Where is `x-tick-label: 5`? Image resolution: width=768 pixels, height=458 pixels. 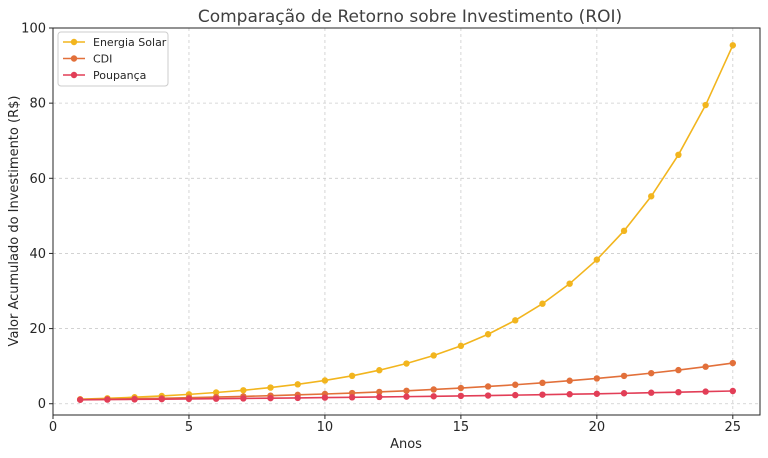
x-tick-label: 5 is located at coordinates (189, 427).